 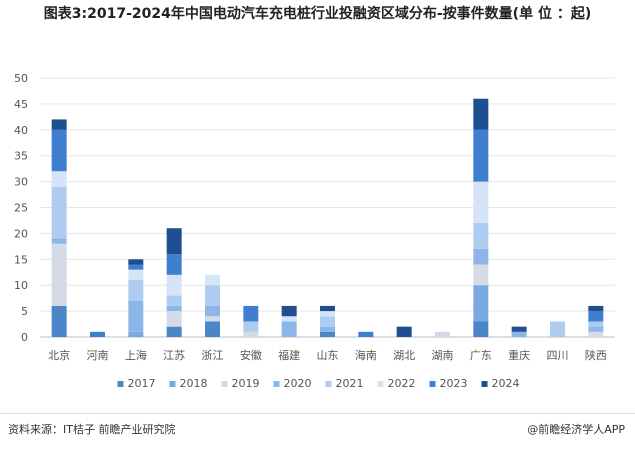 What do you see at coordinates (289, 355) in the screenshot?
I see `x-tick-label: 福建` at bounding box center [289, 355].